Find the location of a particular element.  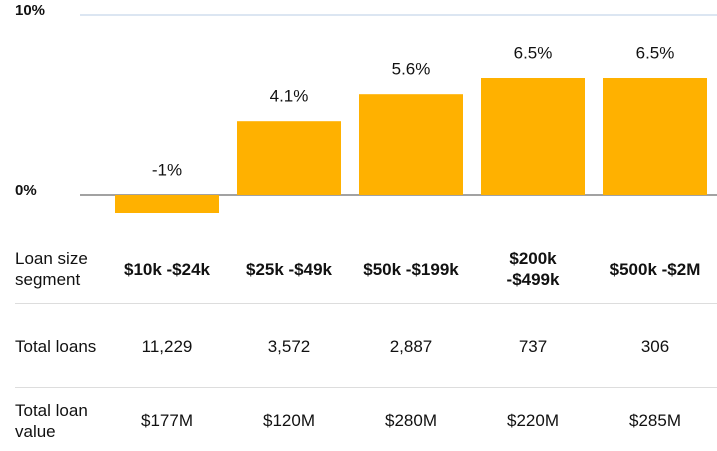

x-tick-label: $50k -$199k is located at coordinates (411, 269).